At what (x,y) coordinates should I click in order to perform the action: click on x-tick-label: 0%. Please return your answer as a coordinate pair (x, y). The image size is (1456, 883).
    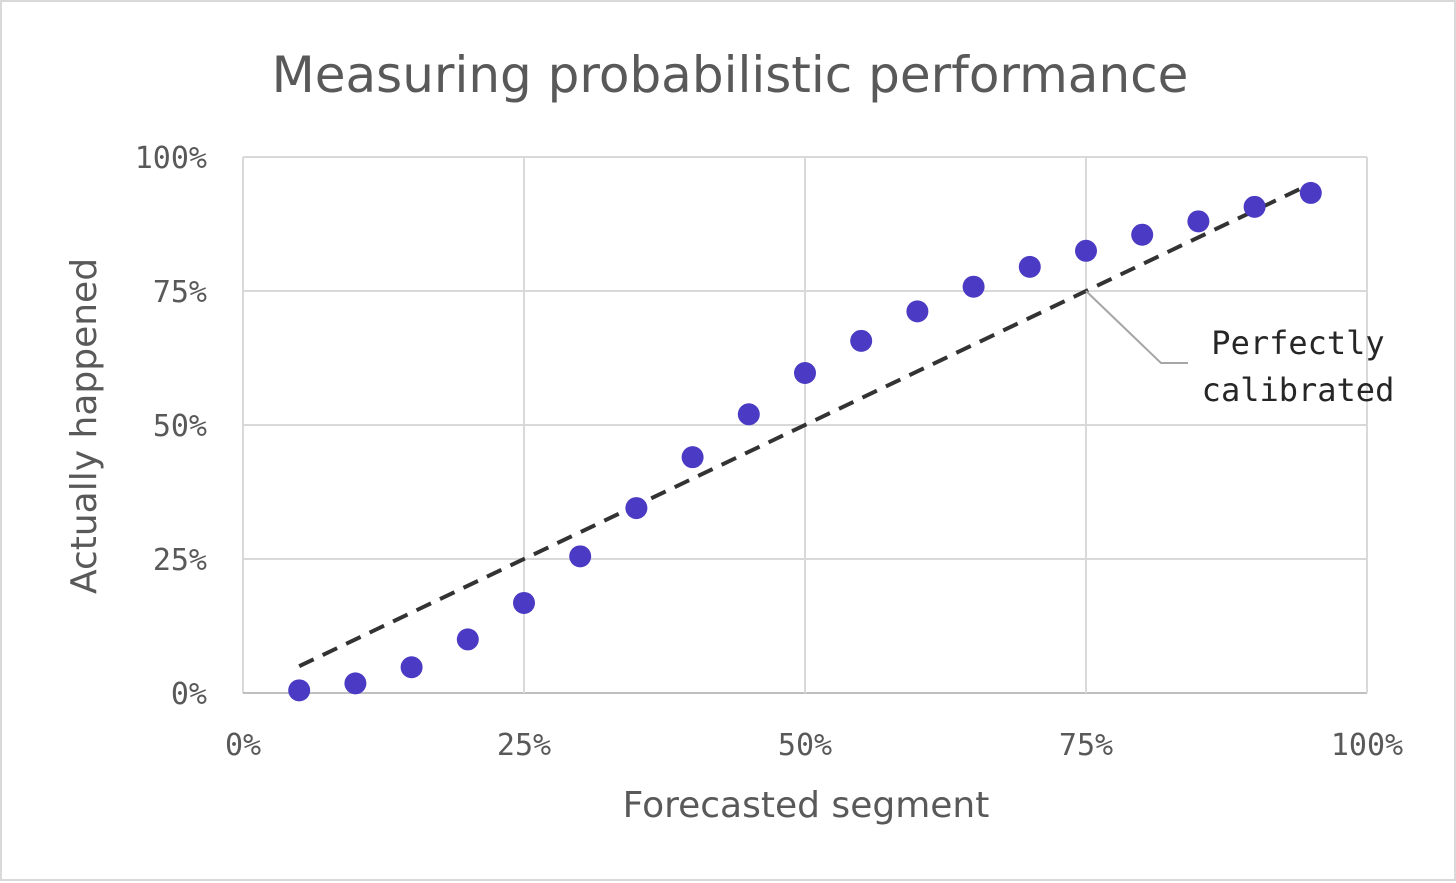
    Looking at the image, I should click on (243, 745).